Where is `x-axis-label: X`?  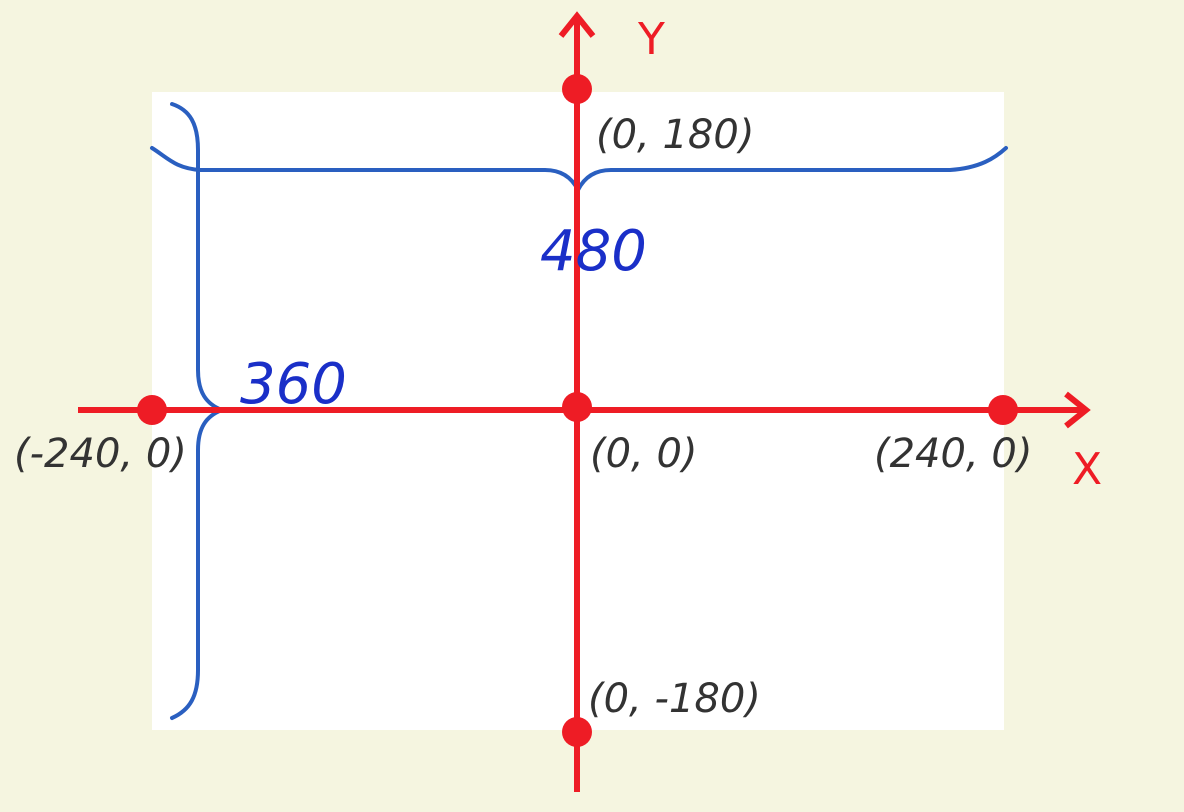 x-axis-label: X is located at coordinates (1087, 469).